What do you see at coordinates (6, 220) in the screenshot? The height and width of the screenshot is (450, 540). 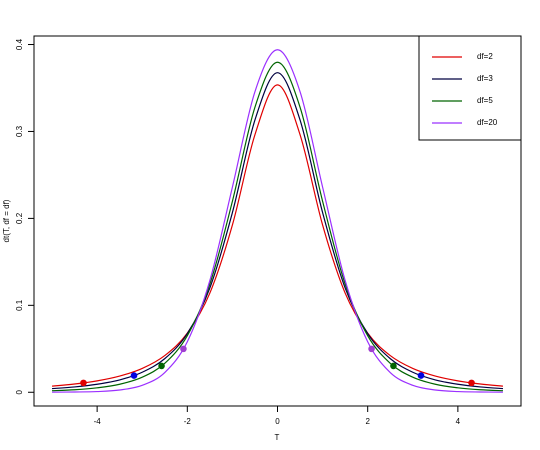 I see `y-axis-label: dt(T, df = df)` at bounding box center [6, 220].